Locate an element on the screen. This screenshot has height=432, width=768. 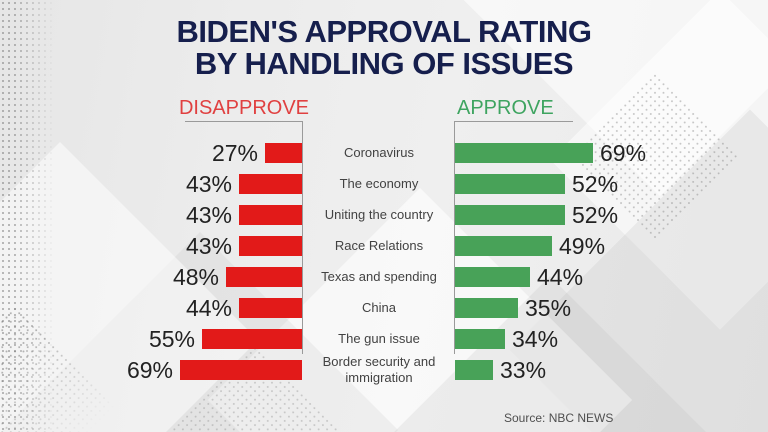
category-label: Race Relations is located at coordinates (379, 245).